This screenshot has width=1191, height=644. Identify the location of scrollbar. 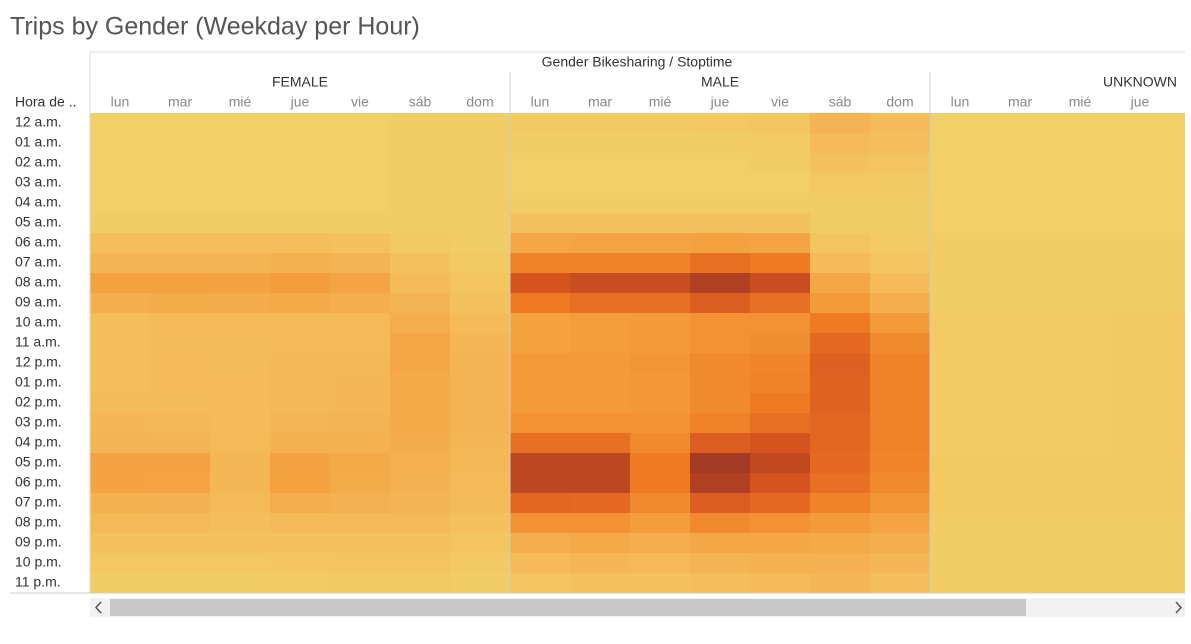
(637, 607).